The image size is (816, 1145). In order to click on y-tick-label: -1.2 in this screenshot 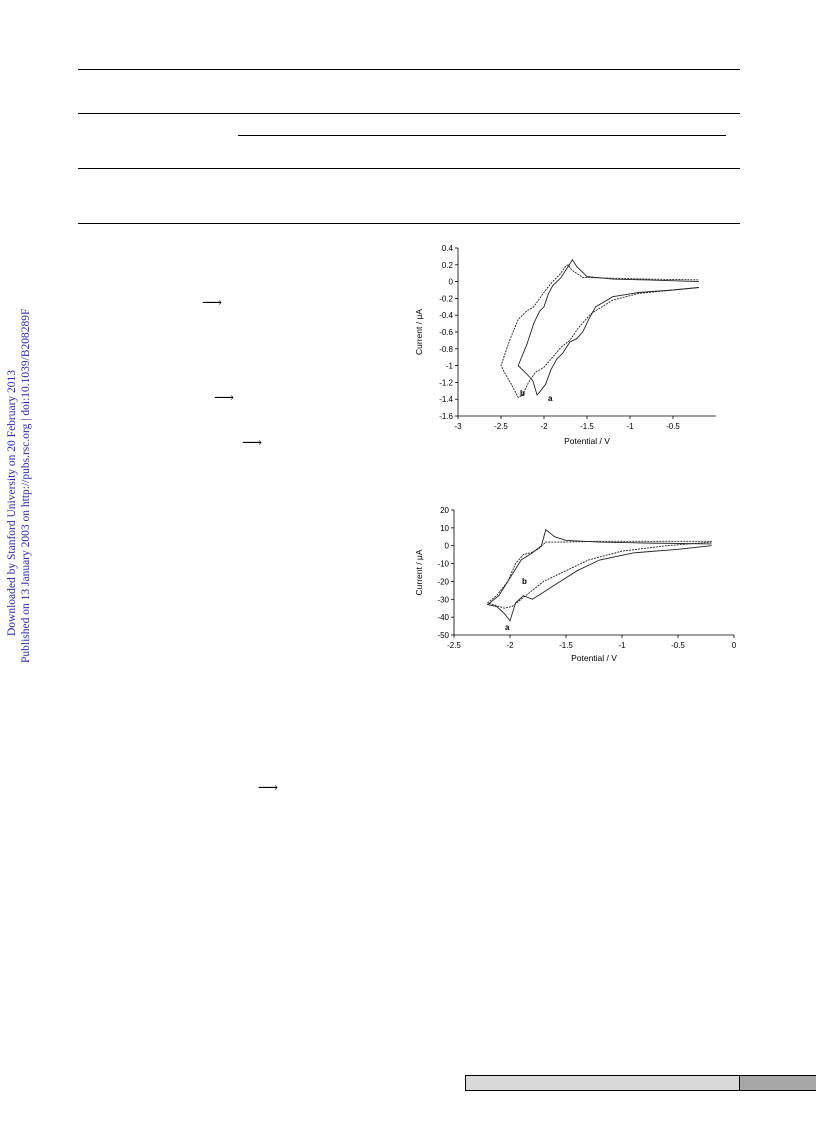, I will do `click(446, 382)`.